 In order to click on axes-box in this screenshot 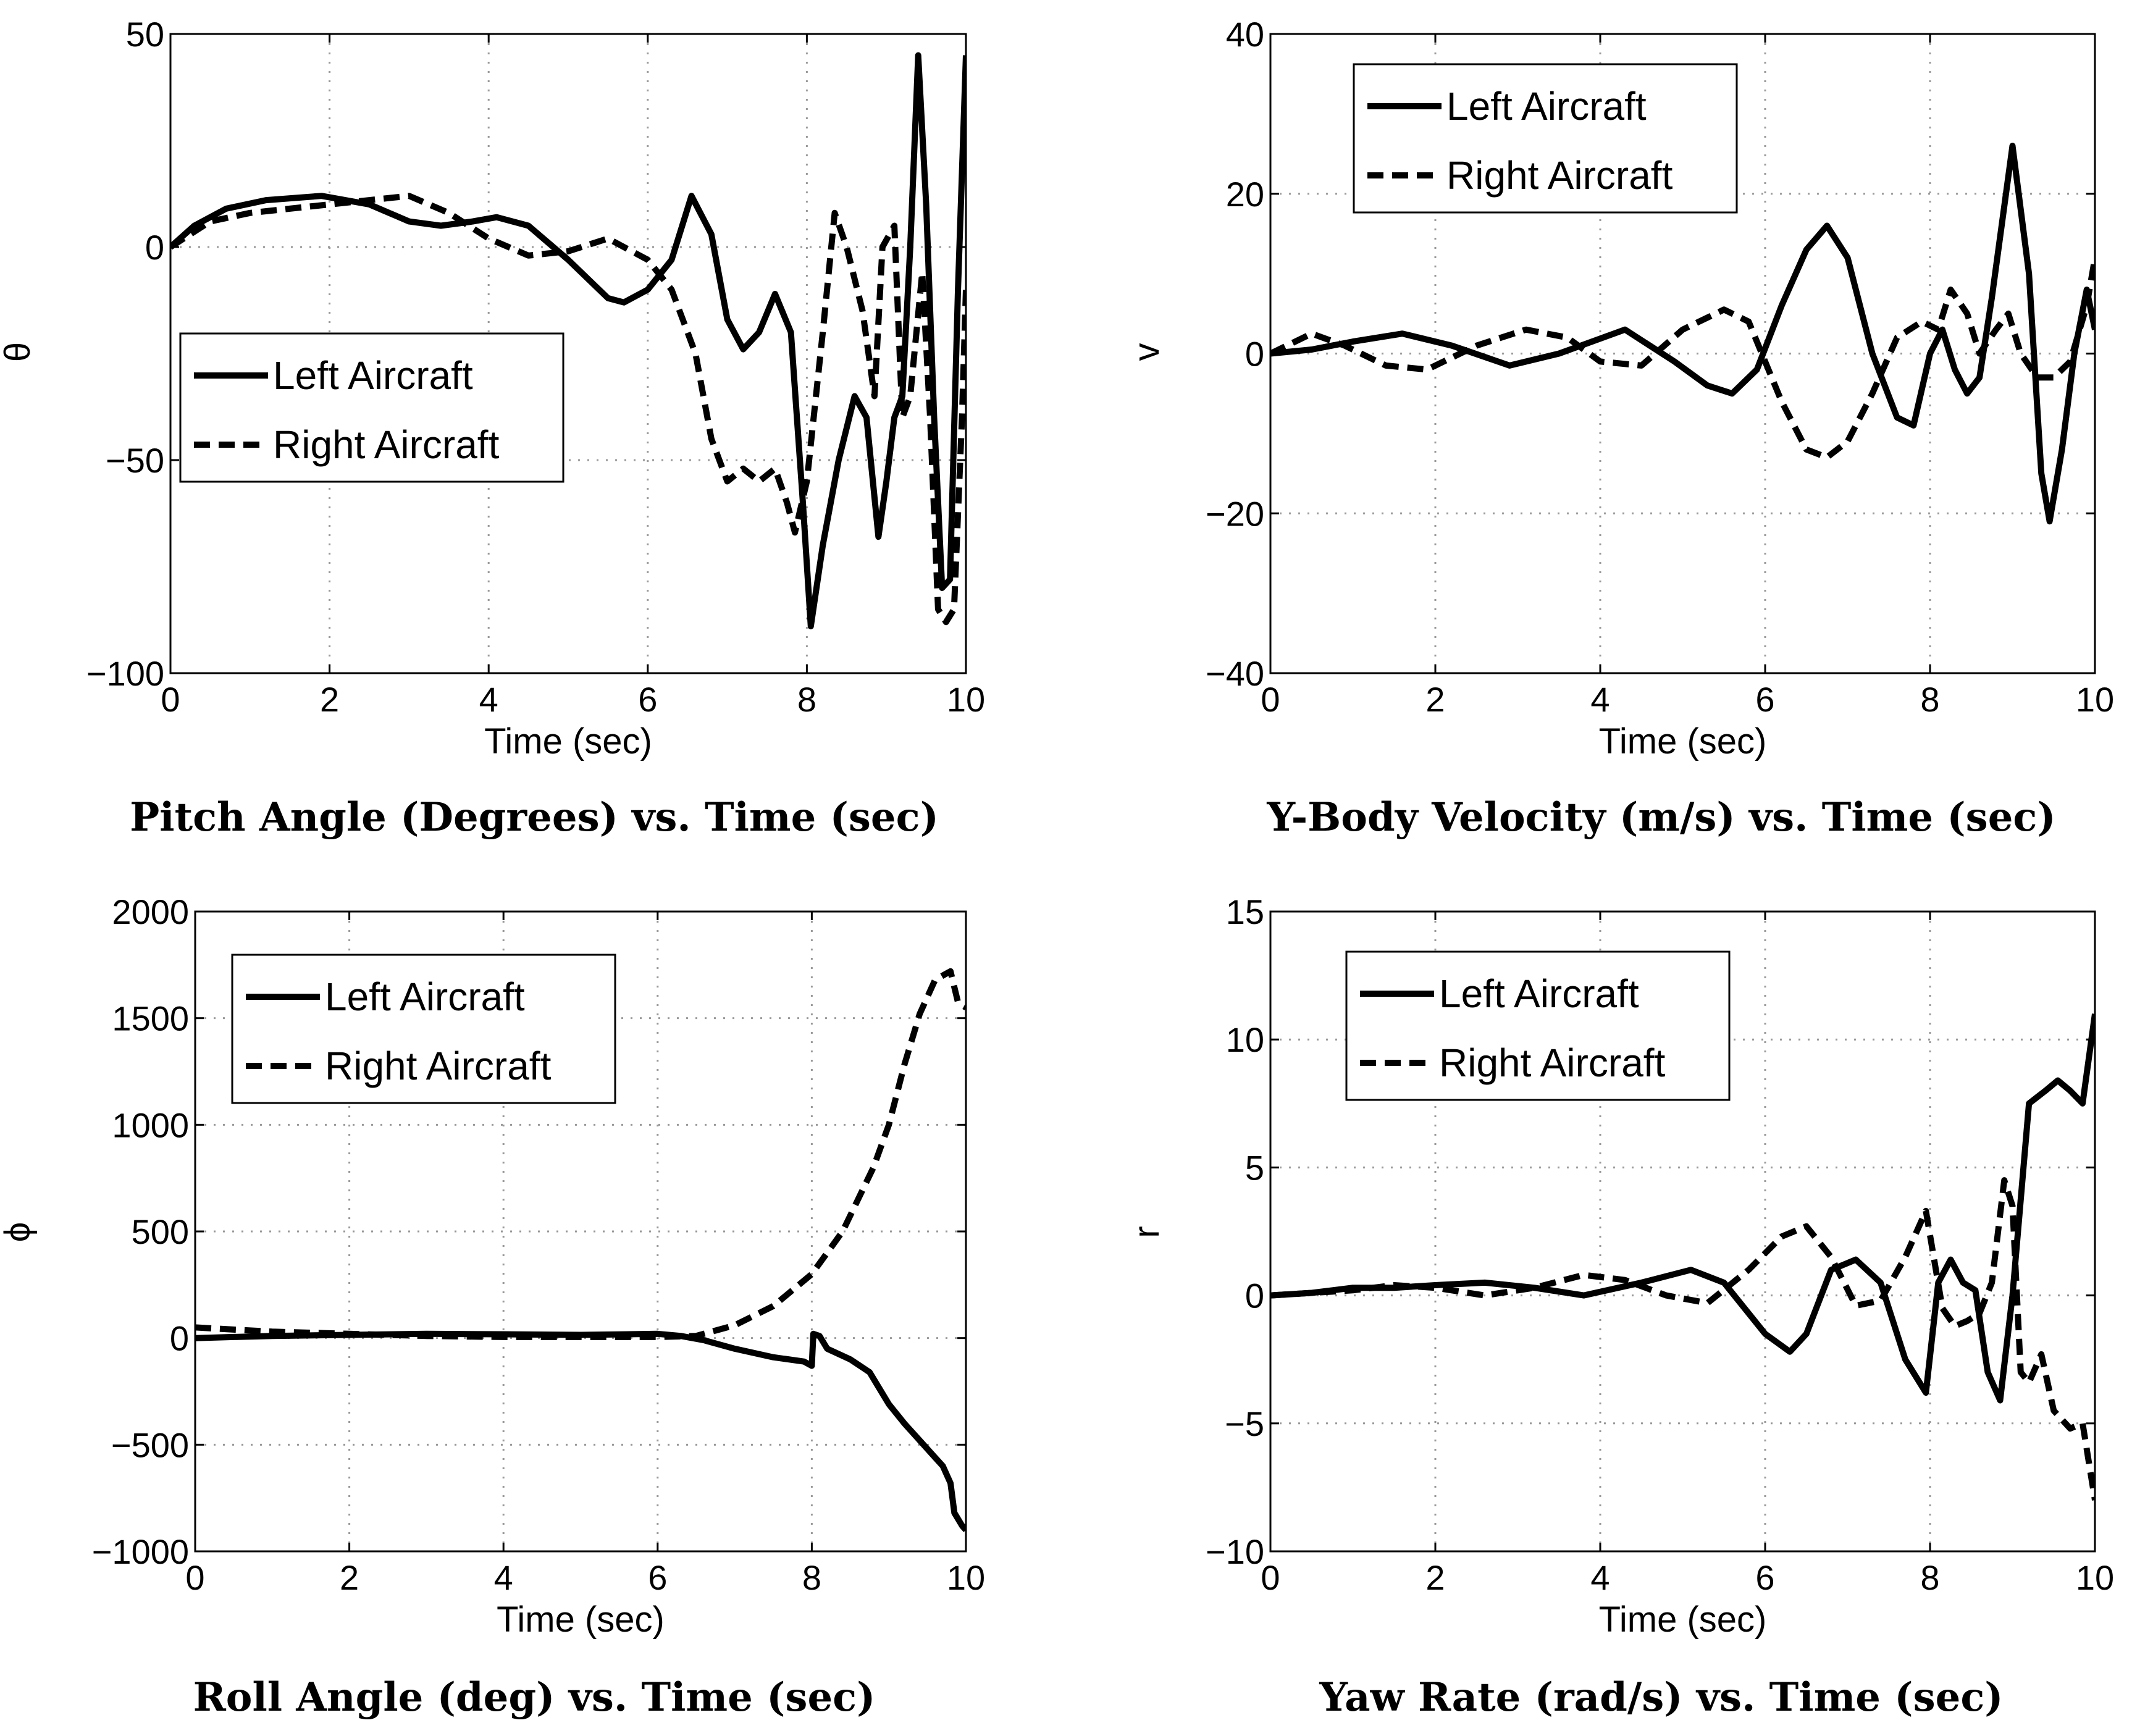, I will do `click(1682, 1231)`.